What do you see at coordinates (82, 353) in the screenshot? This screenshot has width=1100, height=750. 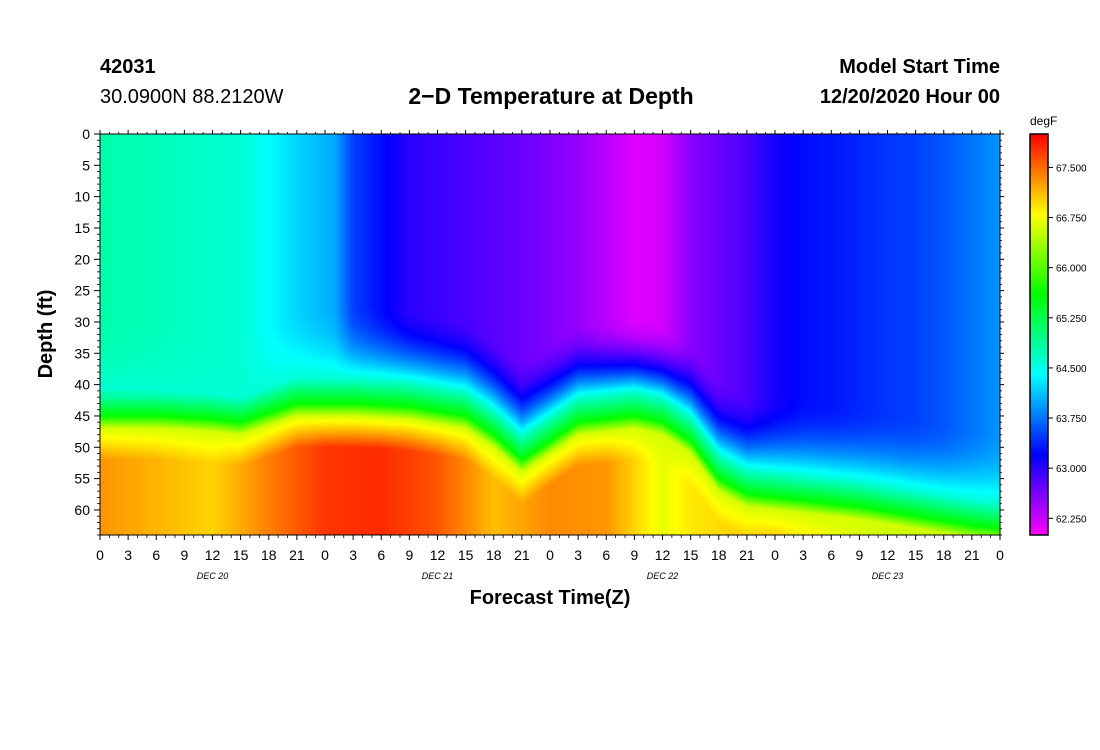 I see `y-tick-label: 35` at bounding box center [82, 353].